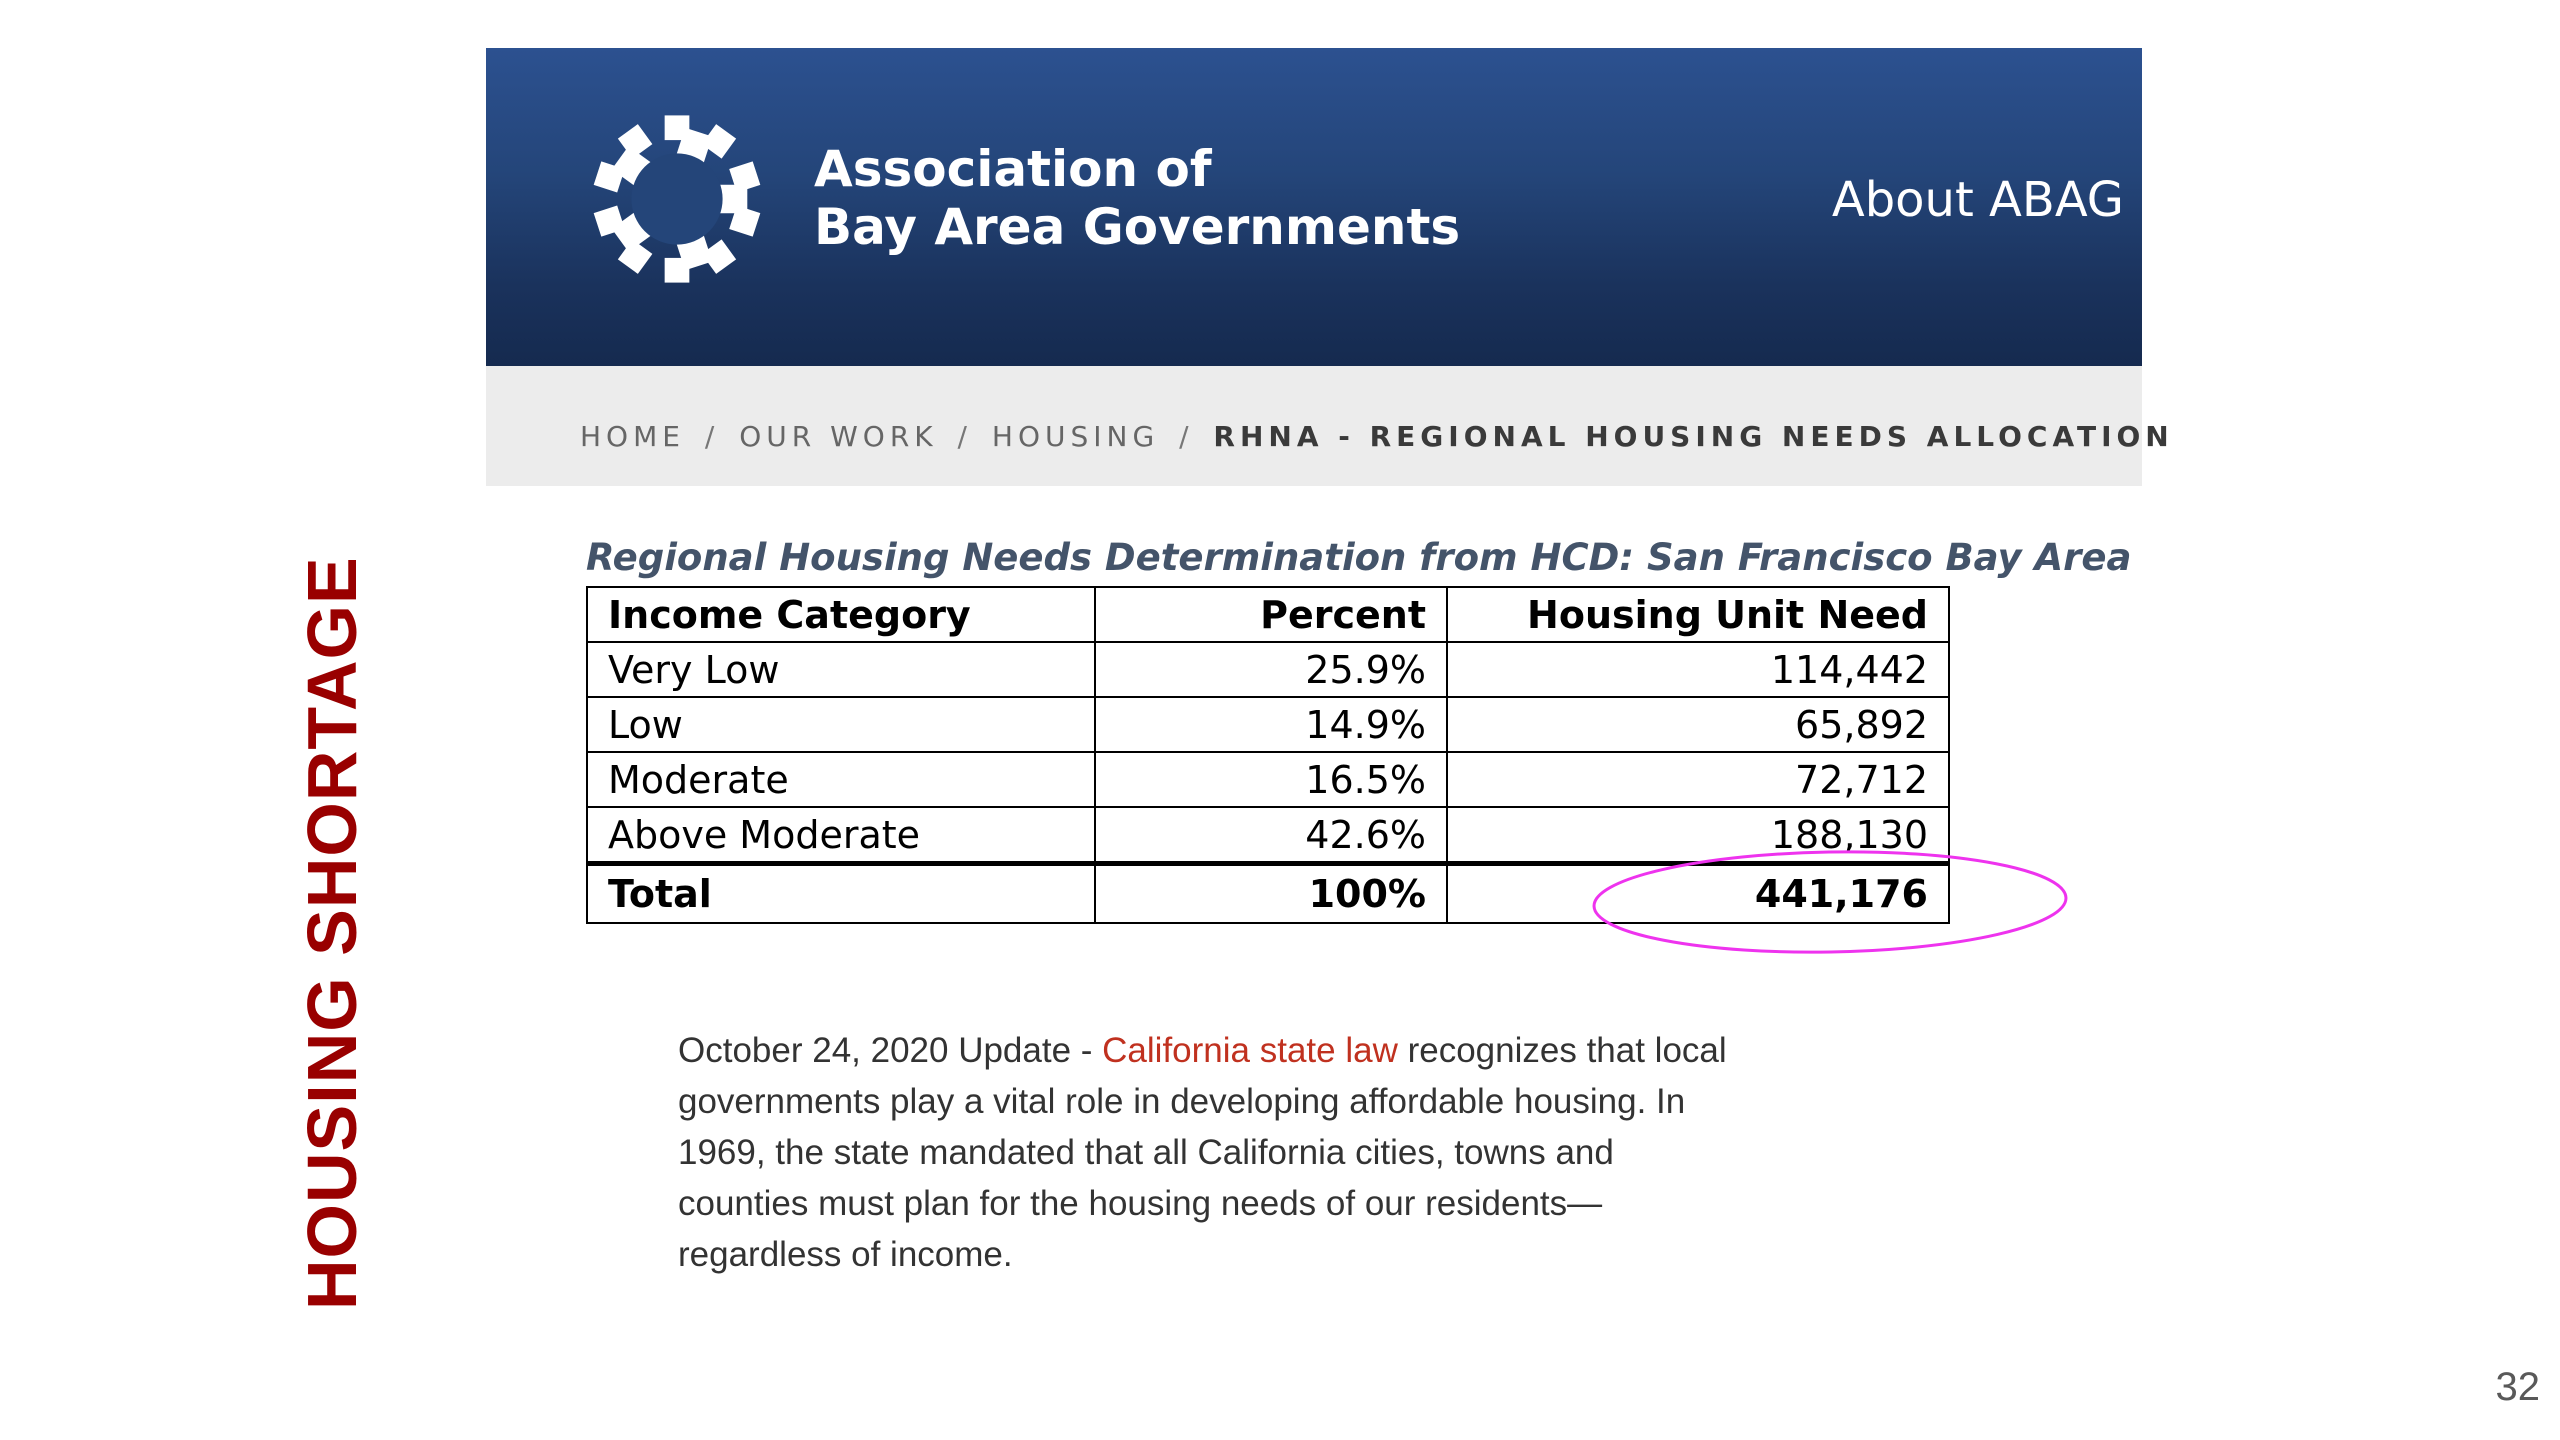 The width and height of the screenshot is (2560, 1440). Describe the element at coordinates (1013, 169) in the screenshot. I see `org-name-line1: Association of` at that location.